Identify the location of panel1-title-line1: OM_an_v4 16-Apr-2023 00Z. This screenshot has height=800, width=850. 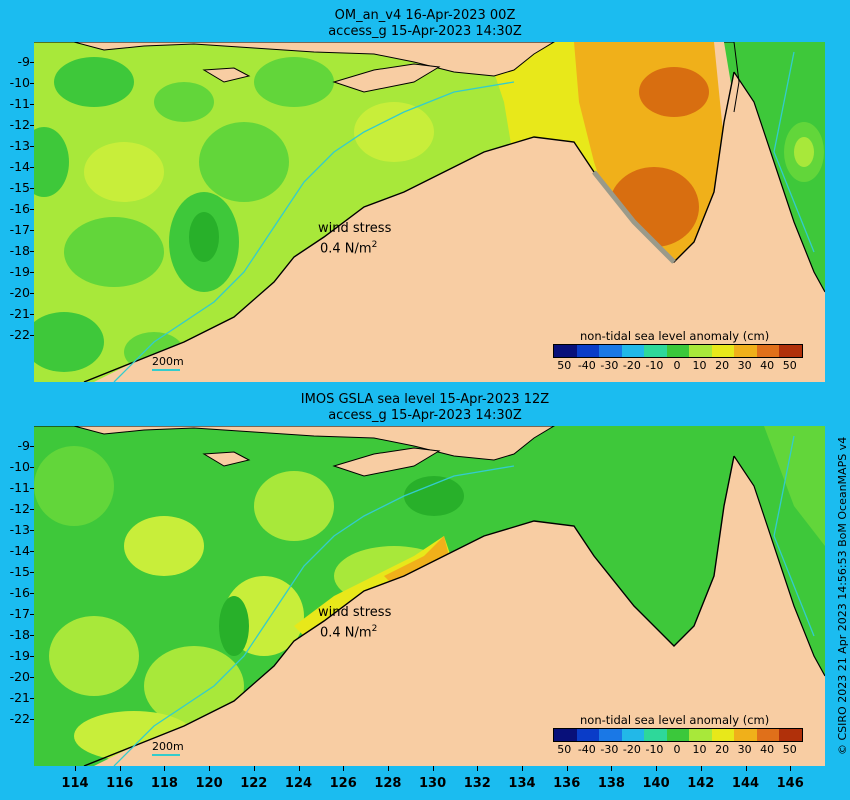
(425, 15).